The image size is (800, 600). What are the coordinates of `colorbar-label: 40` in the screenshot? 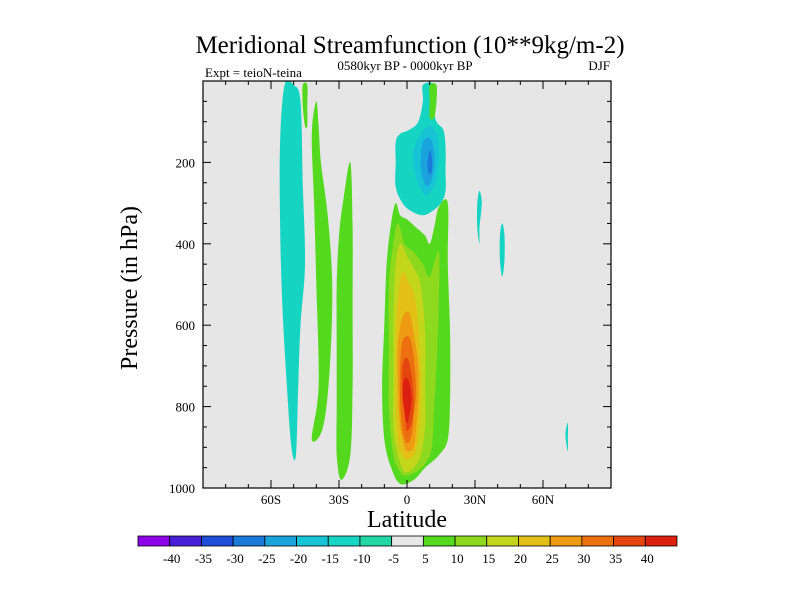 It's located at (647, 558).